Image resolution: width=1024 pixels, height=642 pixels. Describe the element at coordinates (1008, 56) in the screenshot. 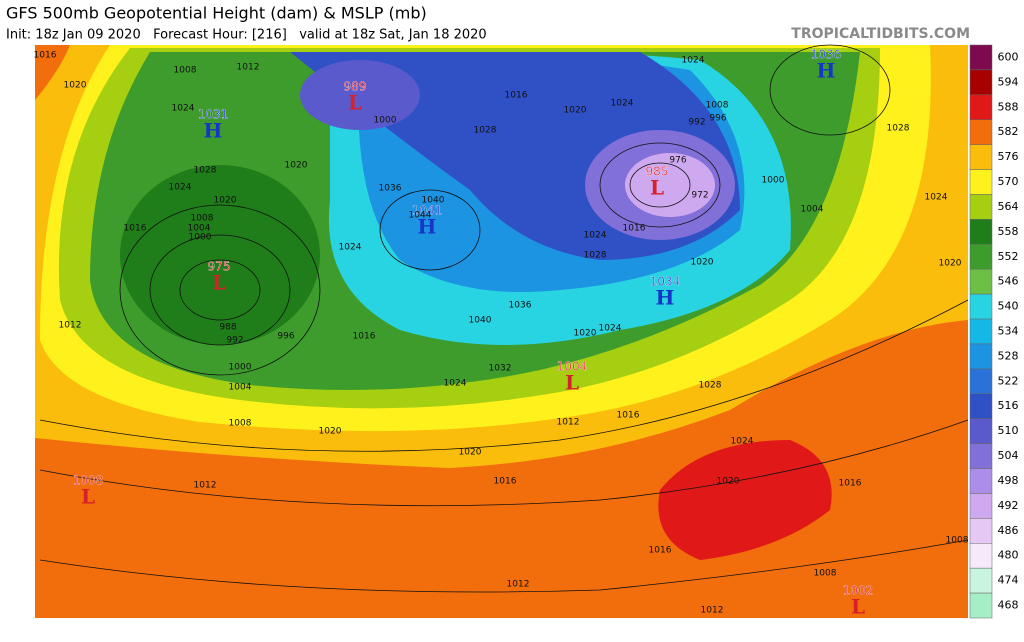

I see `colorbar-label: 600` at that location.